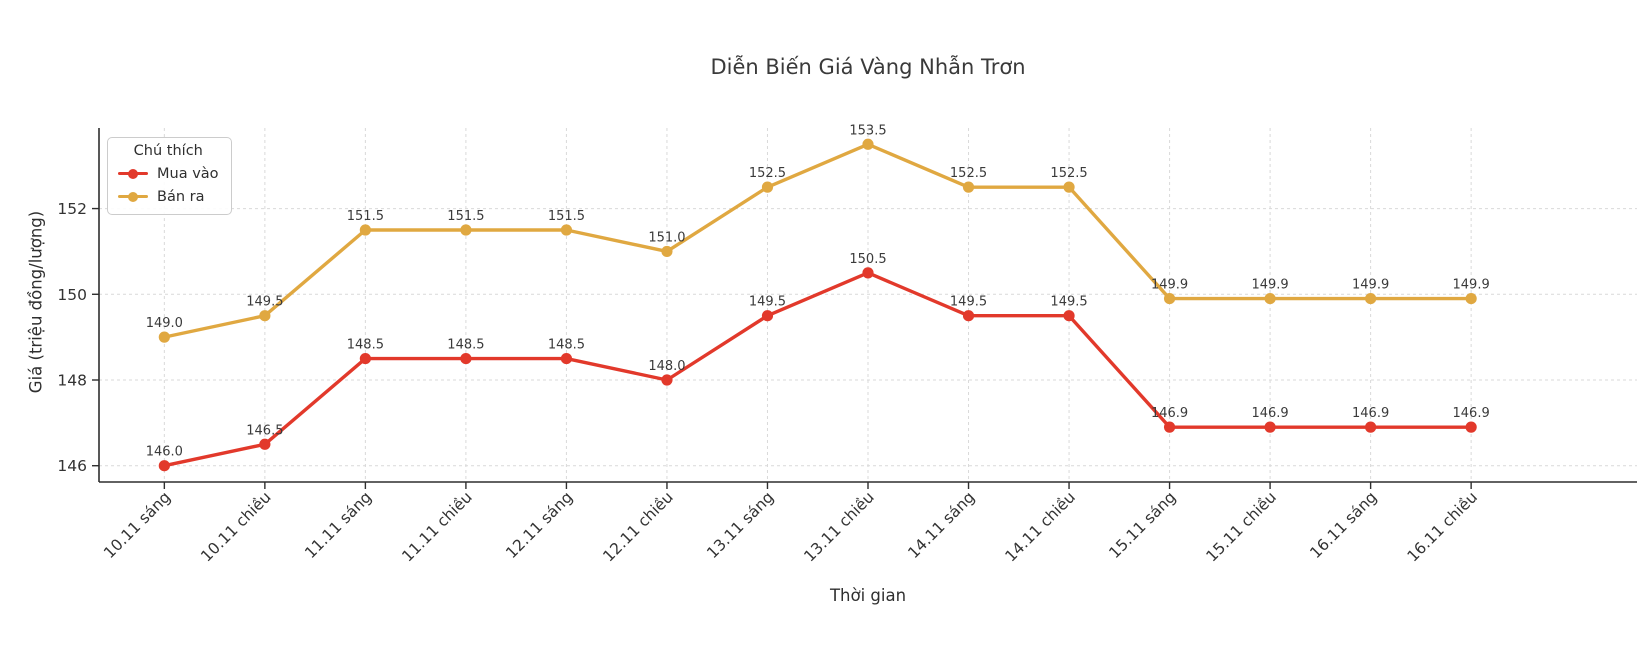 The height and width of the screenshot is (646, 1642). What do you see at coordinates (666, 237) in the screenshot?
I see `data-point-label: 151.0` at bounding box center [666, 237].